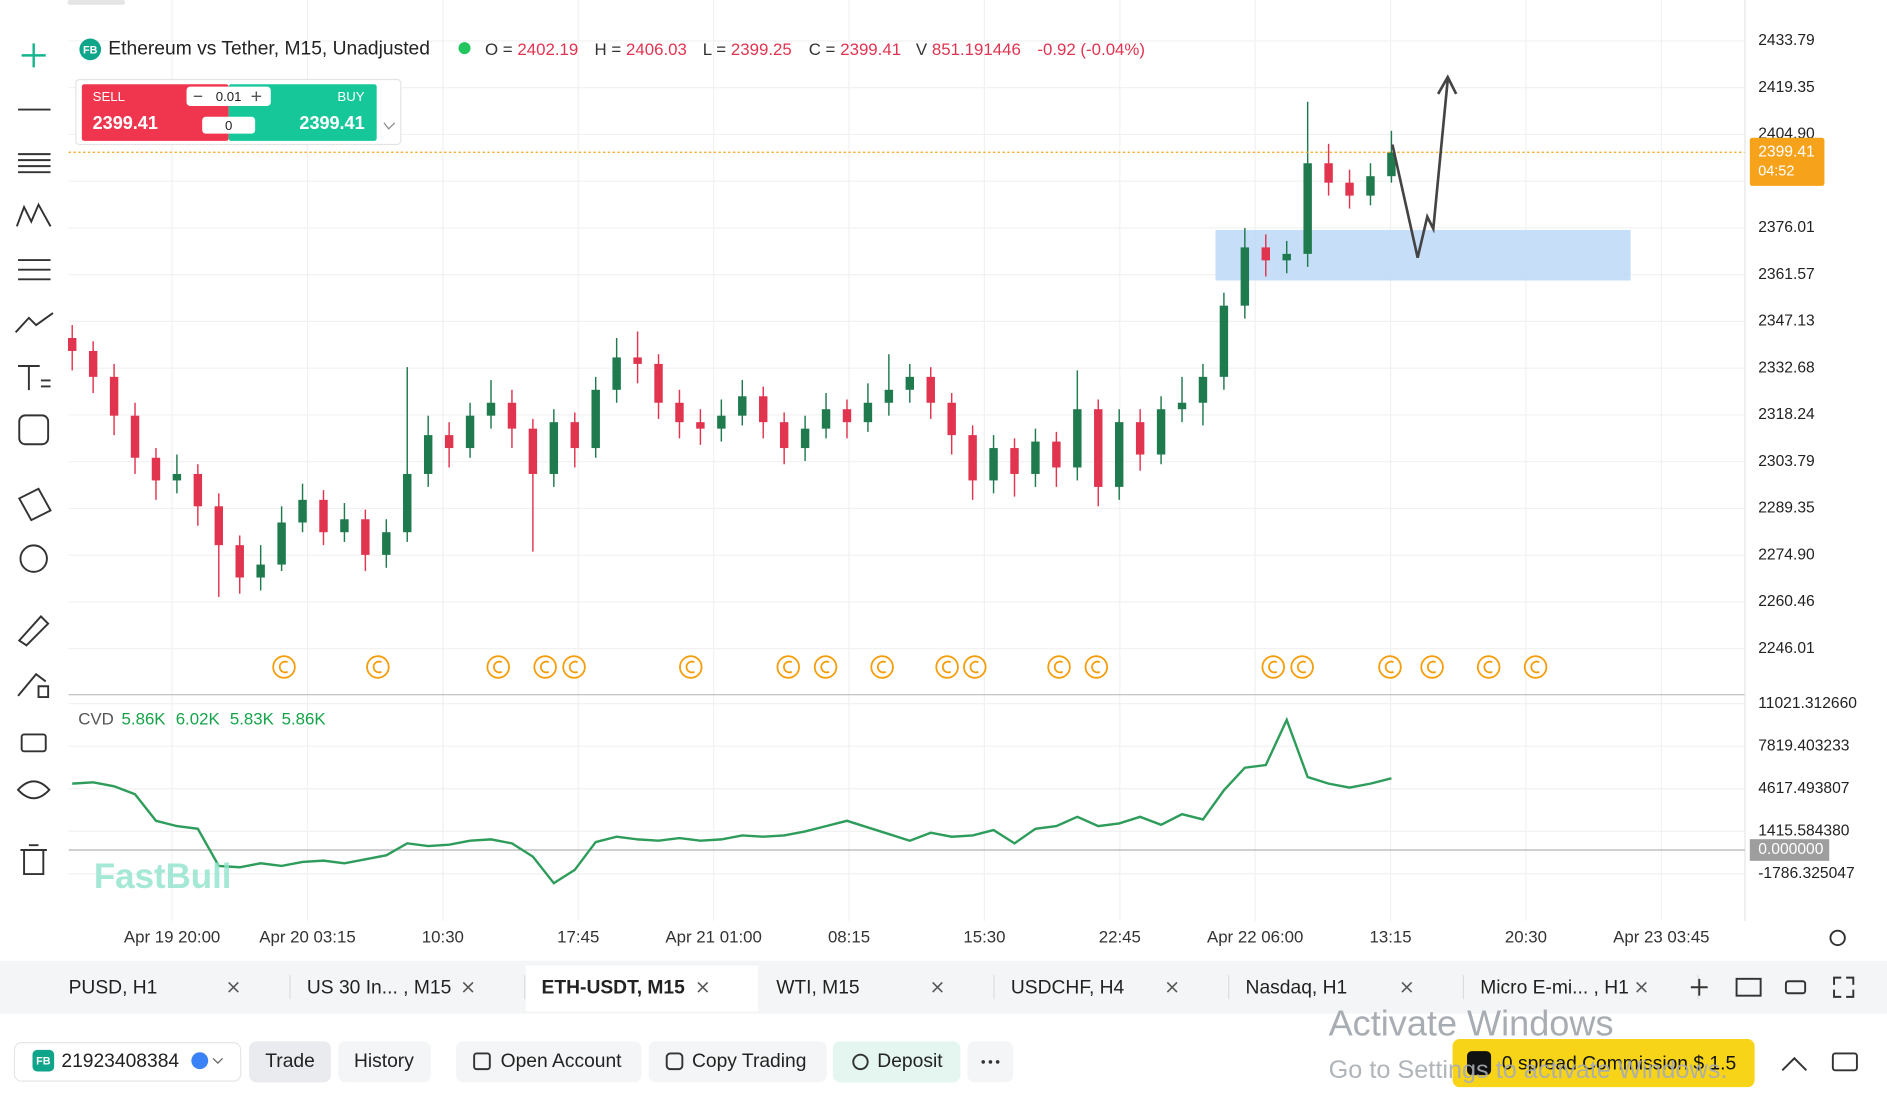 The height and width of the screenshot is (1097, 1887). Describe the element at coordinates (1391, 936) in the screenshot. I see `x-tick-label: 13:15` at that location.